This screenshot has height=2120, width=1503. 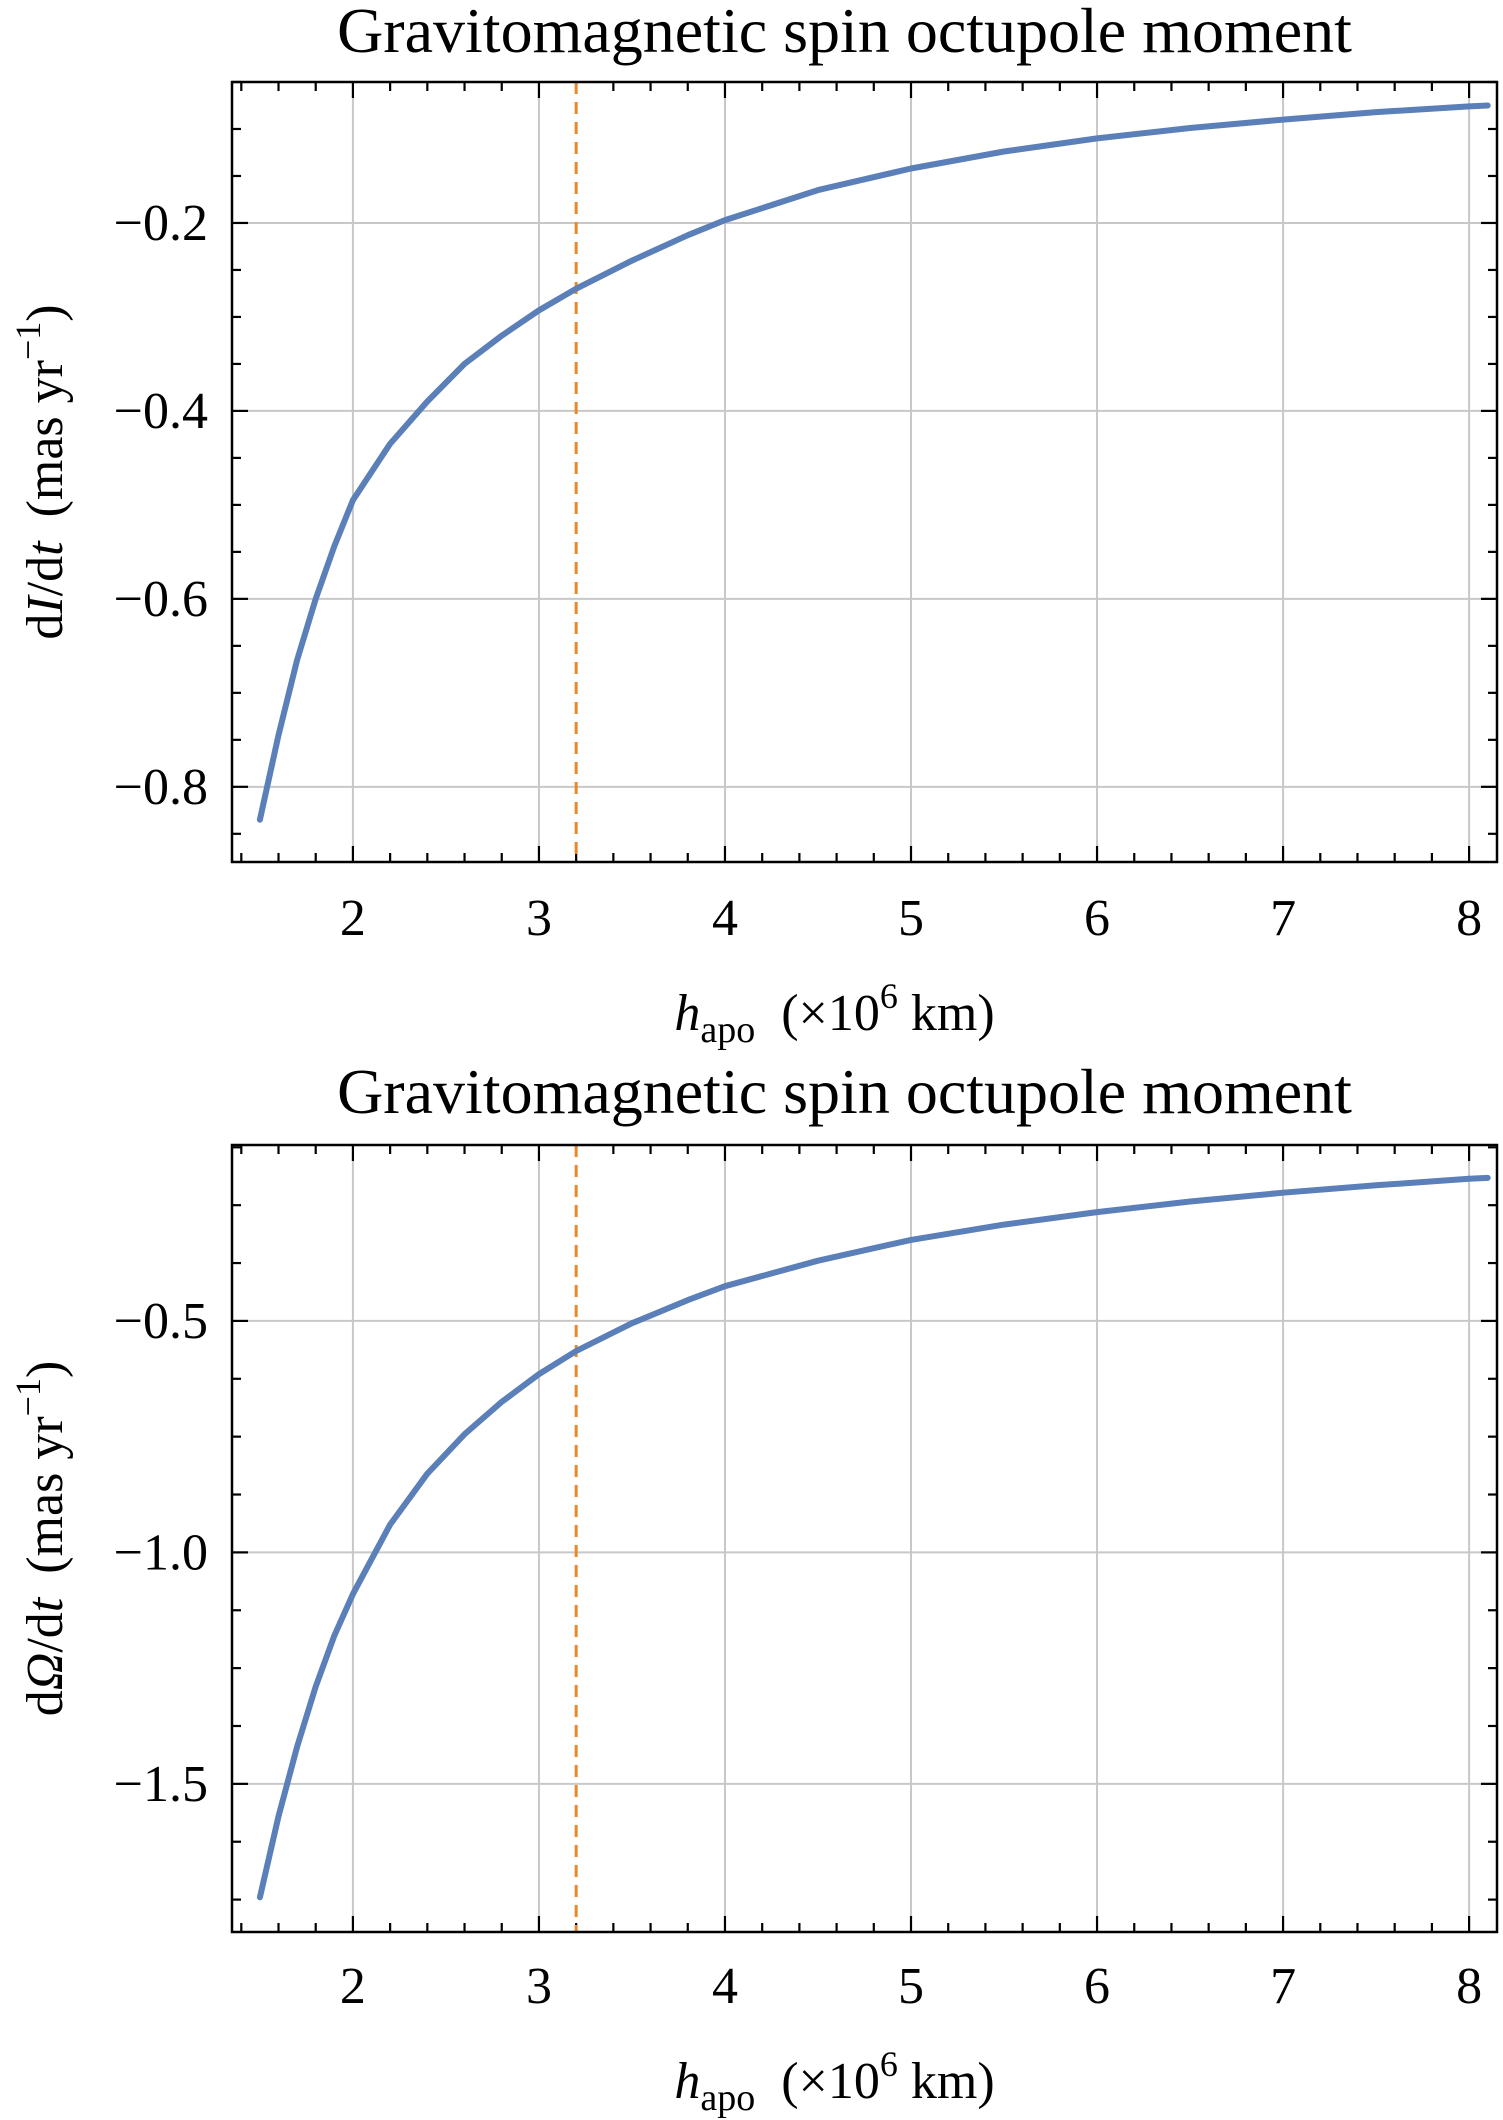 What do you see at coordinates (161, 1321) in the screenshot?
I see `y-tick-label: −0.5` at bounding box center [161, 1321].